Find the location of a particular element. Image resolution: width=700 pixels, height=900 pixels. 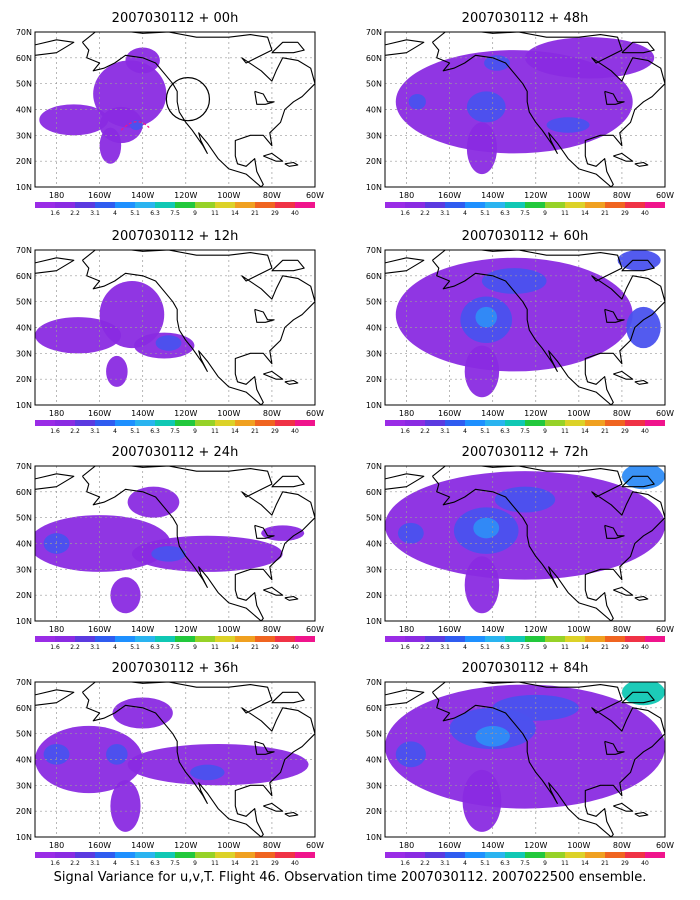

lon-tick-label: 100W is located at coordinates (228, 845).